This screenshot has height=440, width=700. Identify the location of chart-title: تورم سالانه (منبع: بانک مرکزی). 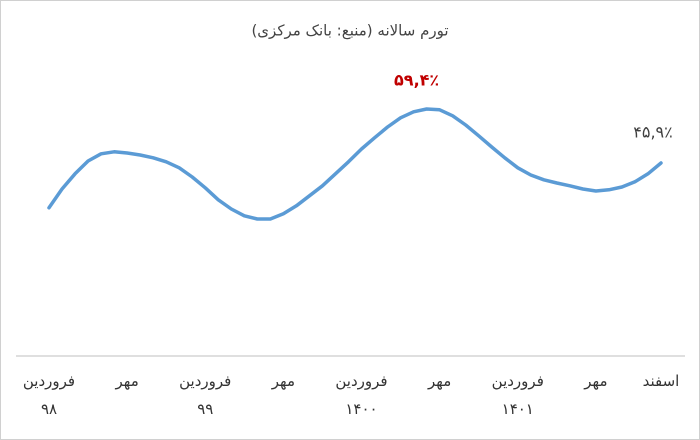
(349, 31).